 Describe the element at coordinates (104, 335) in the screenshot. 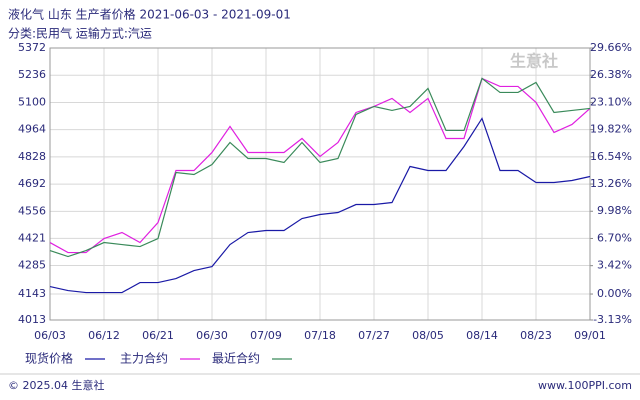

I see `x-tick-label: 06/12` at that location.